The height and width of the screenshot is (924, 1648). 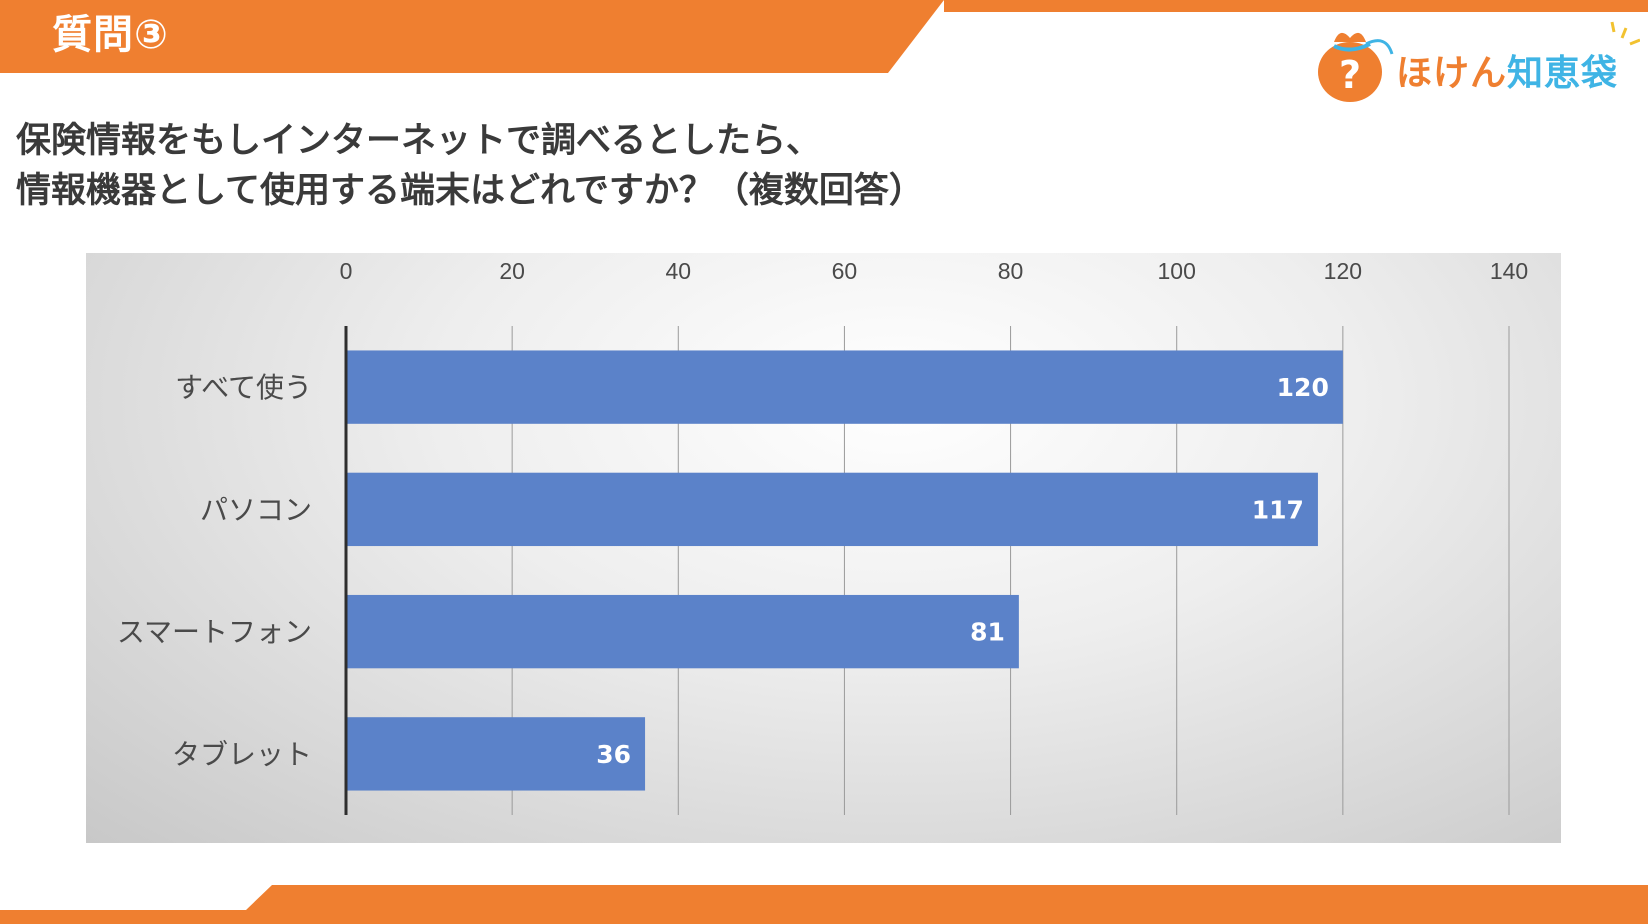 I want to click on category-label-4: タブレット, so click(x=242, y=754).